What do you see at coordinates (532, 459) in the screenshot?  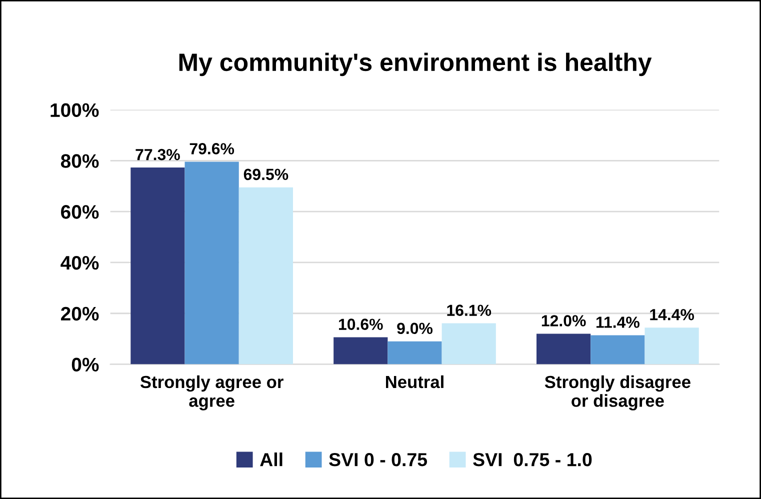 I see `legend-label: SVI 0.75 - 1.0` at bounding box center [532, 459].